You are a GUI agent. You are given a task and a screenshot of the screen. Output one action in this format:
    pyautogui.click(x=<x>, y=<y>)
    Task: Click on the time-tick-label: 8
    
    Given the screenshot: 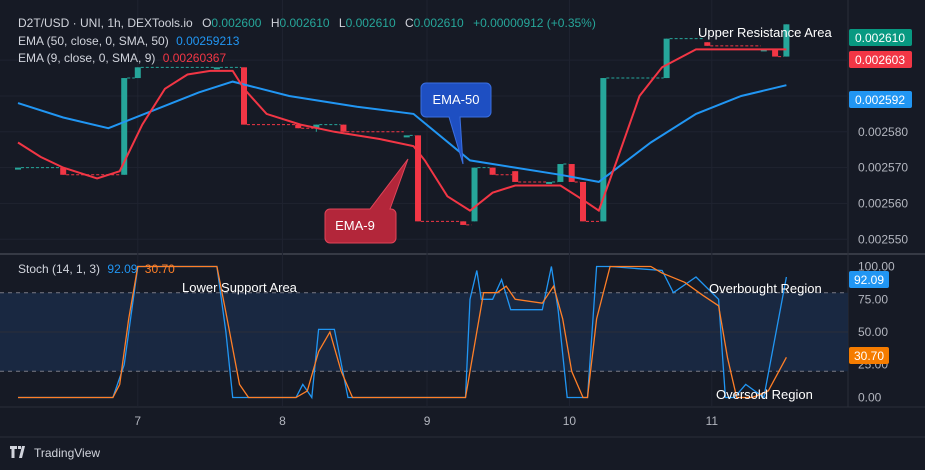 What is the action you would take?
    pyautogui.click(x=282, y=421)
    